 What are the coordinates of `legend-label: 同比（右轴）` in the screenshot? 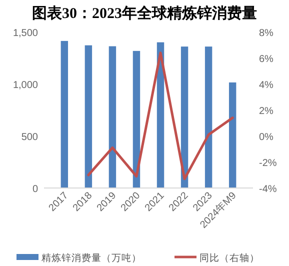 It's located at (230, 258).